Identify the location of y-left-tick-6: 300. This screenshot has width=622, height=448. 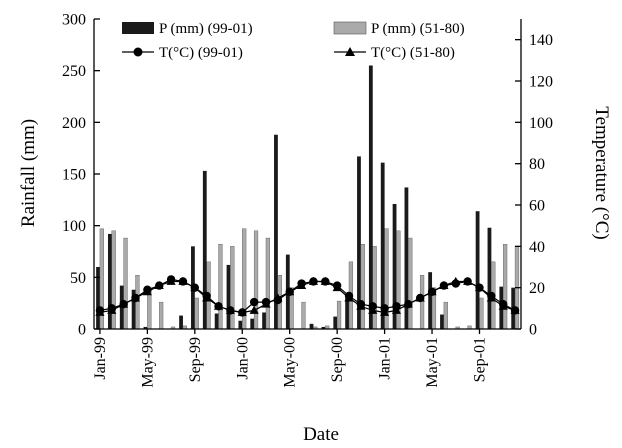
(74, 20).